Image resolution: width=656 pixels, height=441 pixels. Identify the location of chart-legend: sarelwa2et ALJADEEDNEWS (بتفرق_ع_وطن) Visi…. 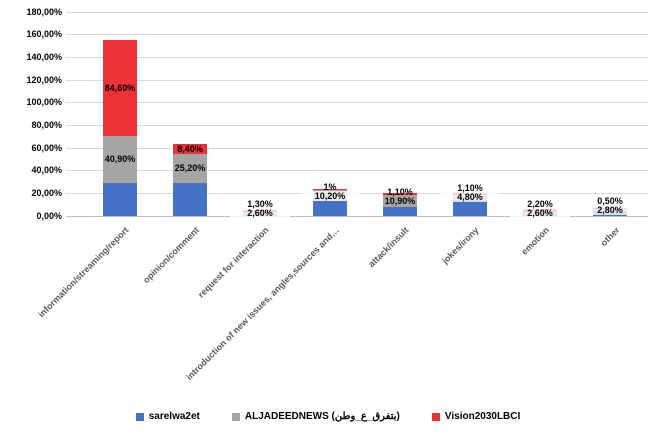
(328, 416).